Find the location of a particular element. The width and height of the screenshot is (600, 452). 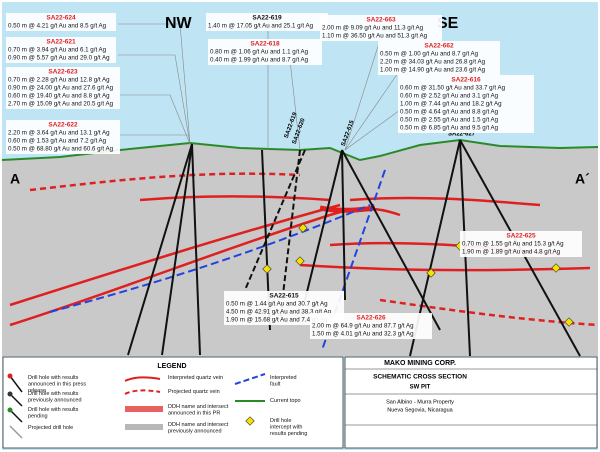

title: SCHEMATIC CROSS SECTION is located at coordinates (420, 377).